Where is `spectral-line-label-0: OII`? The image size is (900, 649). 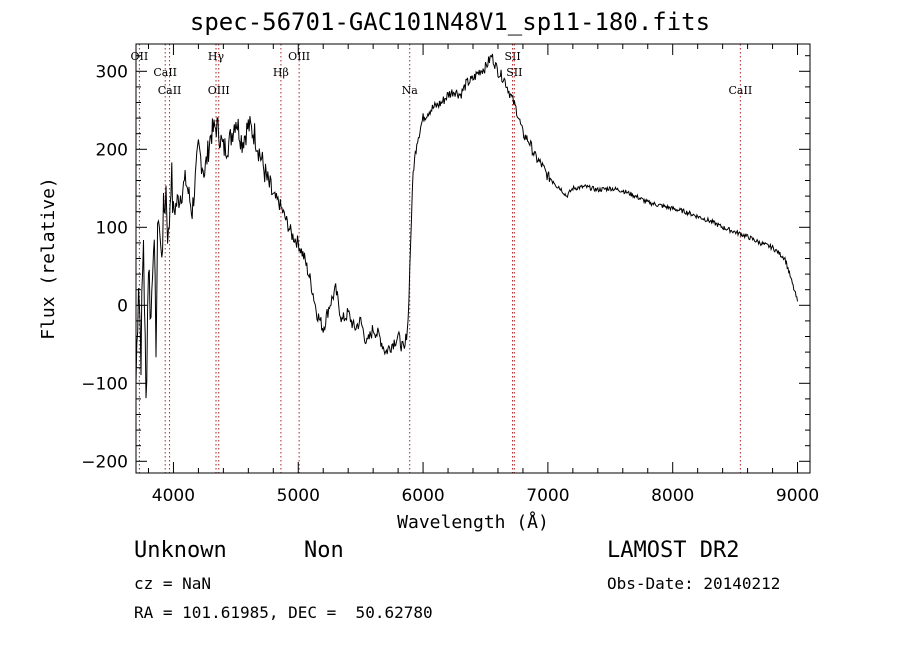 spectral-line-label-0: OII is located at coordinates (140, 56).